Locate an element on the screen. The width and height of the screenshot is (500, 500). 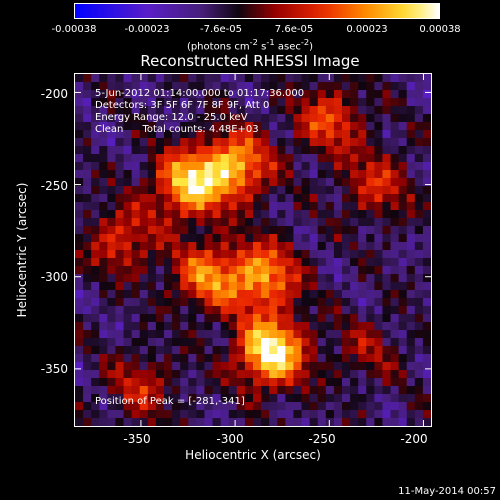
peak-position-label: Position of Peak = [-281,-341] is located at coordinates (170, 401).